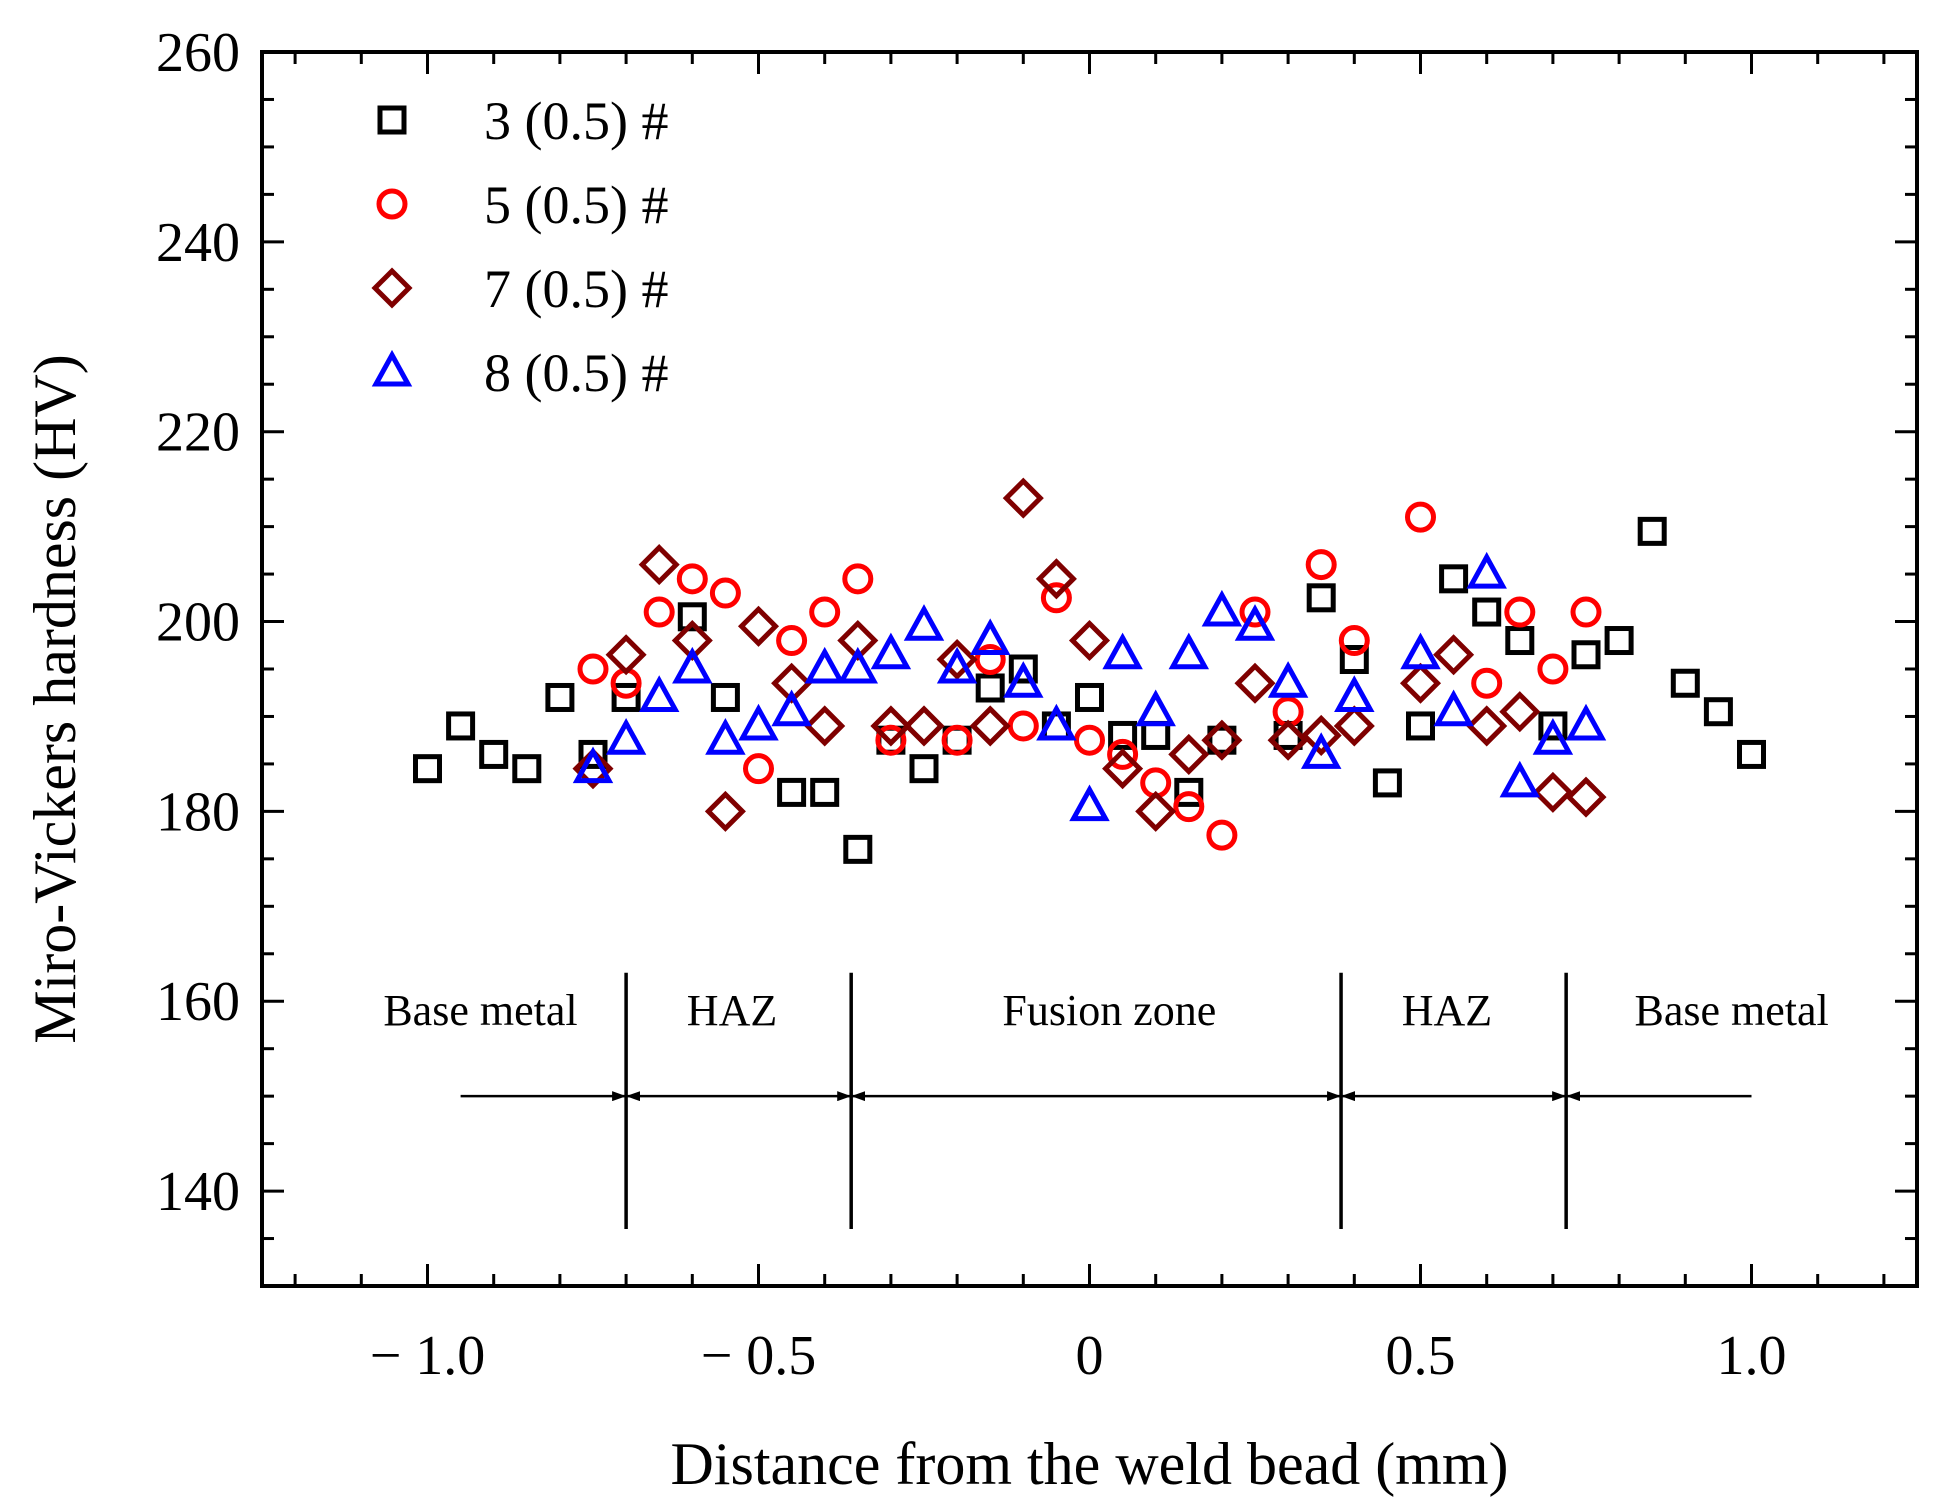  What do you see at coordinates (1752, 1356) in the screenshot?
I see `x-tick-label: 1.0` at bounding box center [1752, 1356].